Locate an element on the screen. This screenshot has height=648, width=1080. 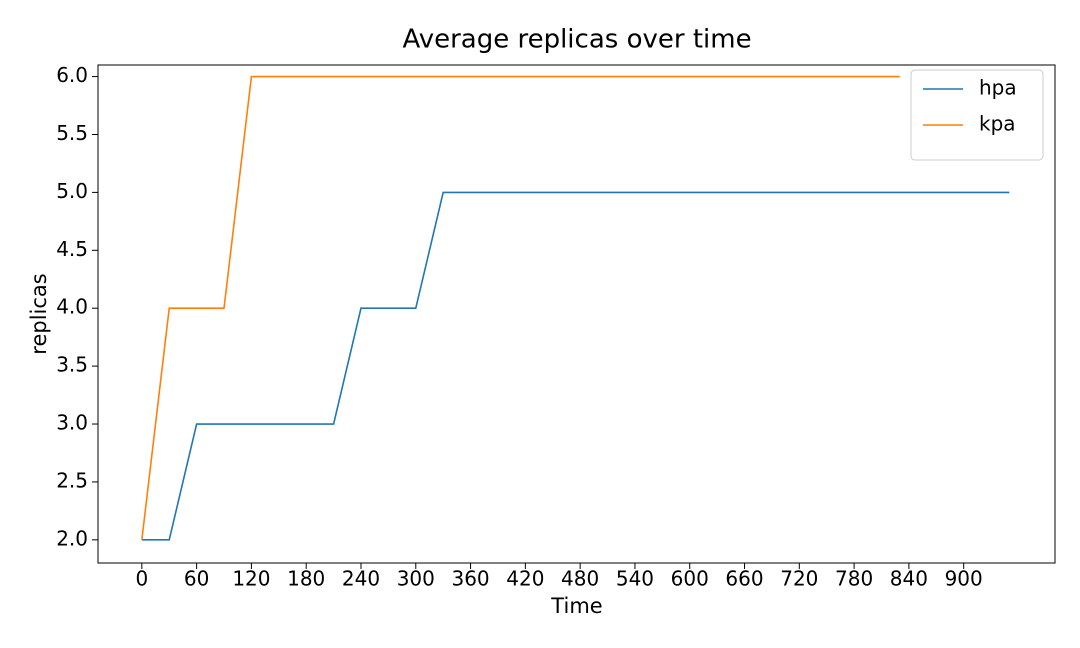
x-tick-label: 420 is located at coordinates (525, 579).